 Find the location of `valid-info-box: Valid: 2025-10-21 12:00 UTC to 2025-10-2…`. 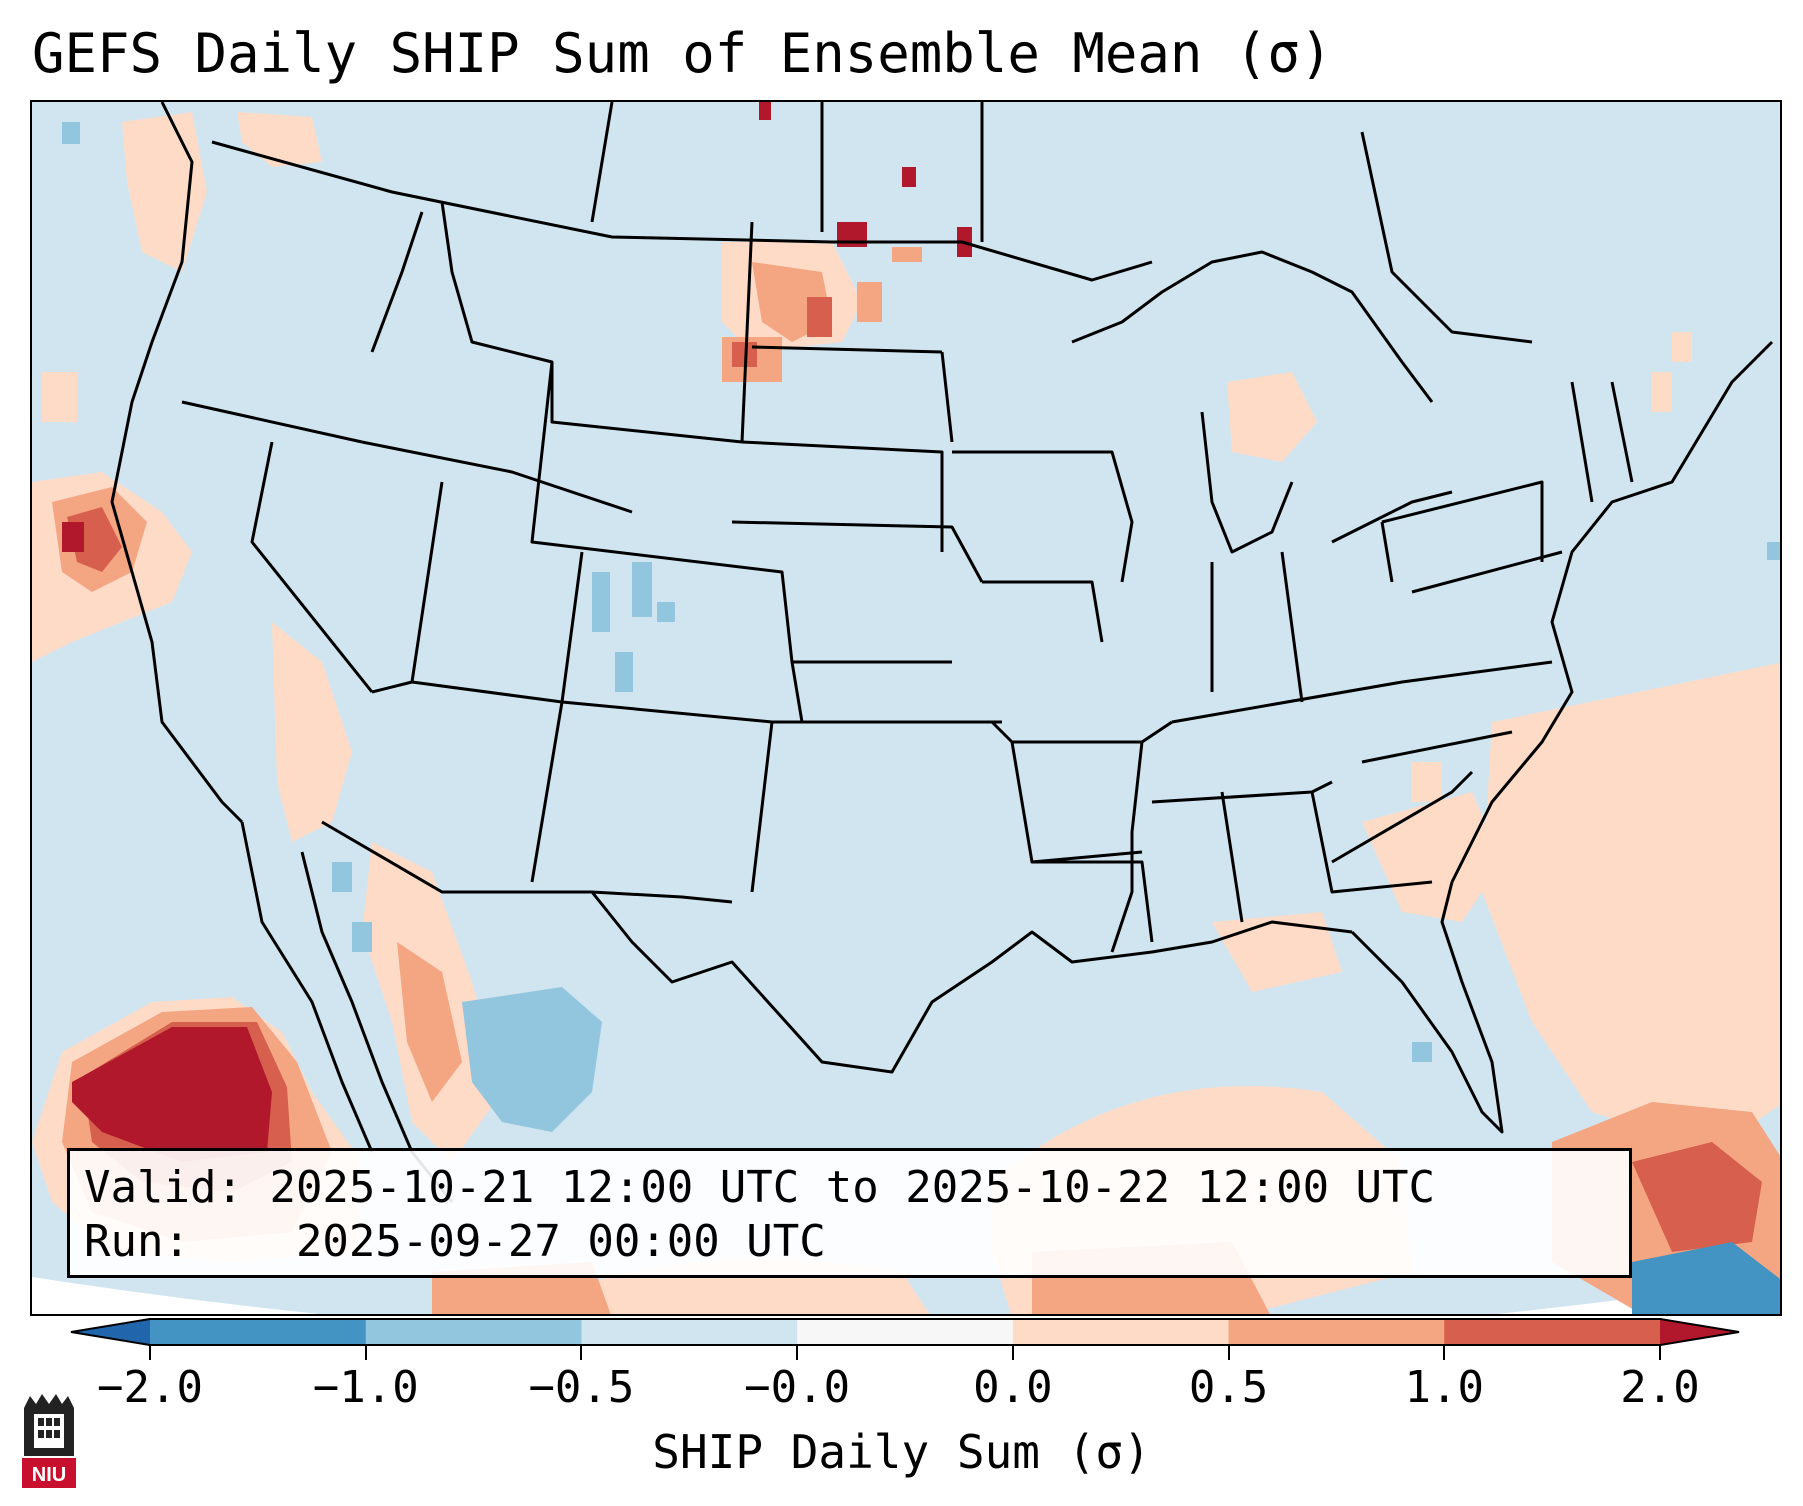

valid-info-box: Valid: 2025-10-21 12:00 UTC to 2025-10-2… is located at coordinates (849, 1213).